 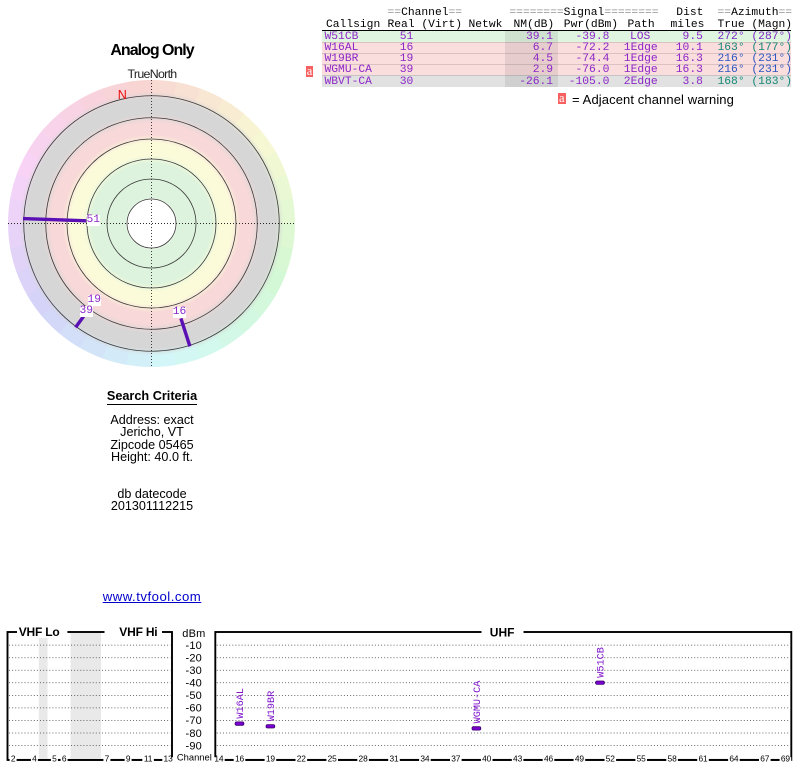 I want to click on svg-text: -30, so click(x=194, y=671).